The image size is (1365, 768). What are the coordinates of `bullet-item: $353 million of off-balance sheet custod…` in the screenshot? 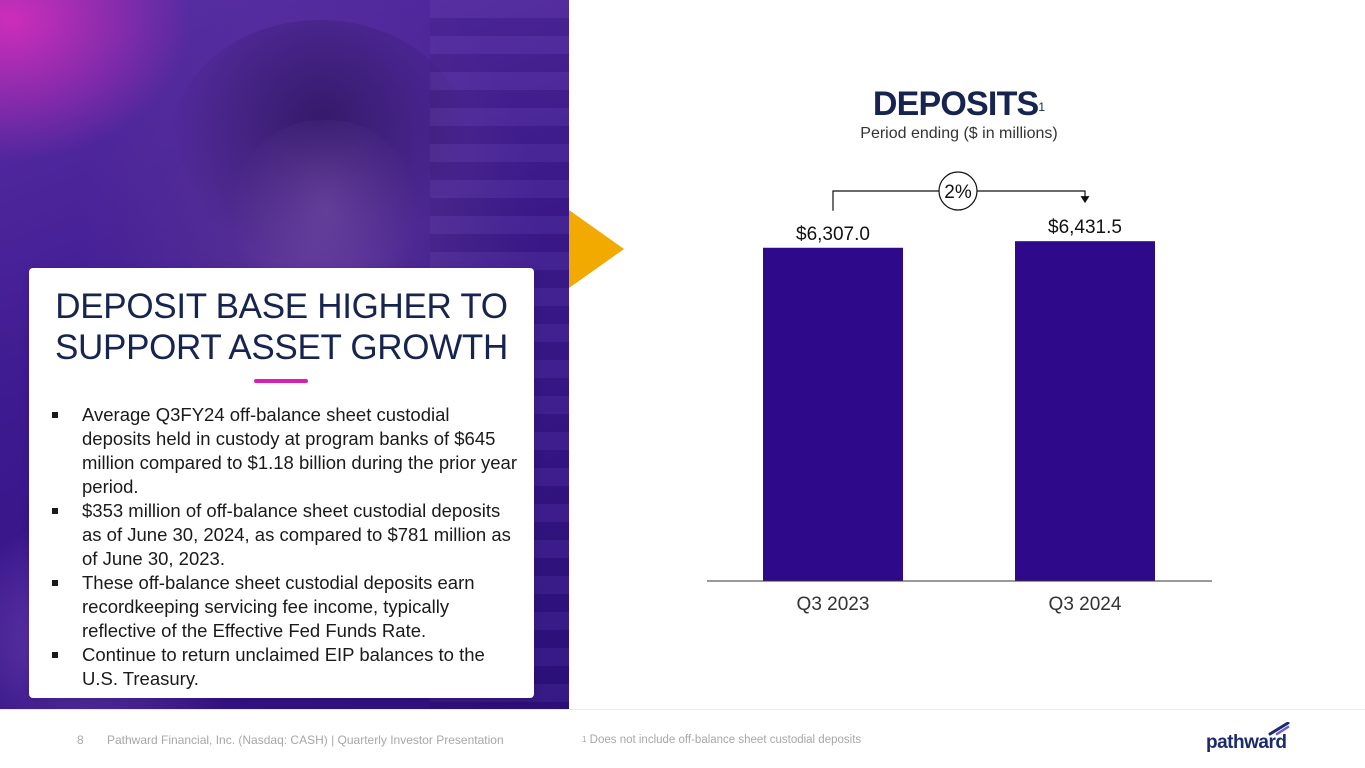 It's located at (286, 535).